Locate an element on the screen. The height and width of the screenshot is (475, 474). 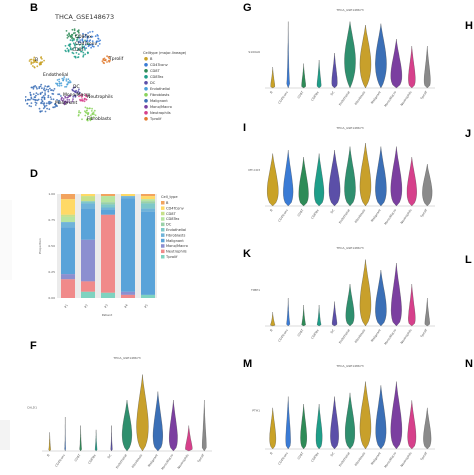
stack-ytick: 0.00 is located at coordinates (51, 298).